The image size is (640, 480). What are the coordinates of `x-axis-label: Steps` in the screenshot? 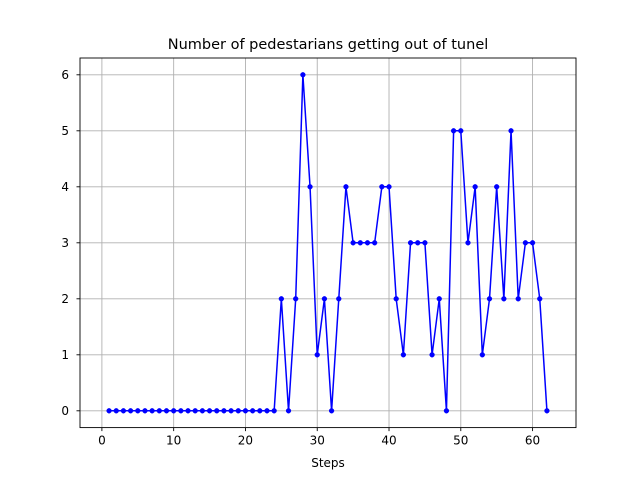 It's located at (328, 463).